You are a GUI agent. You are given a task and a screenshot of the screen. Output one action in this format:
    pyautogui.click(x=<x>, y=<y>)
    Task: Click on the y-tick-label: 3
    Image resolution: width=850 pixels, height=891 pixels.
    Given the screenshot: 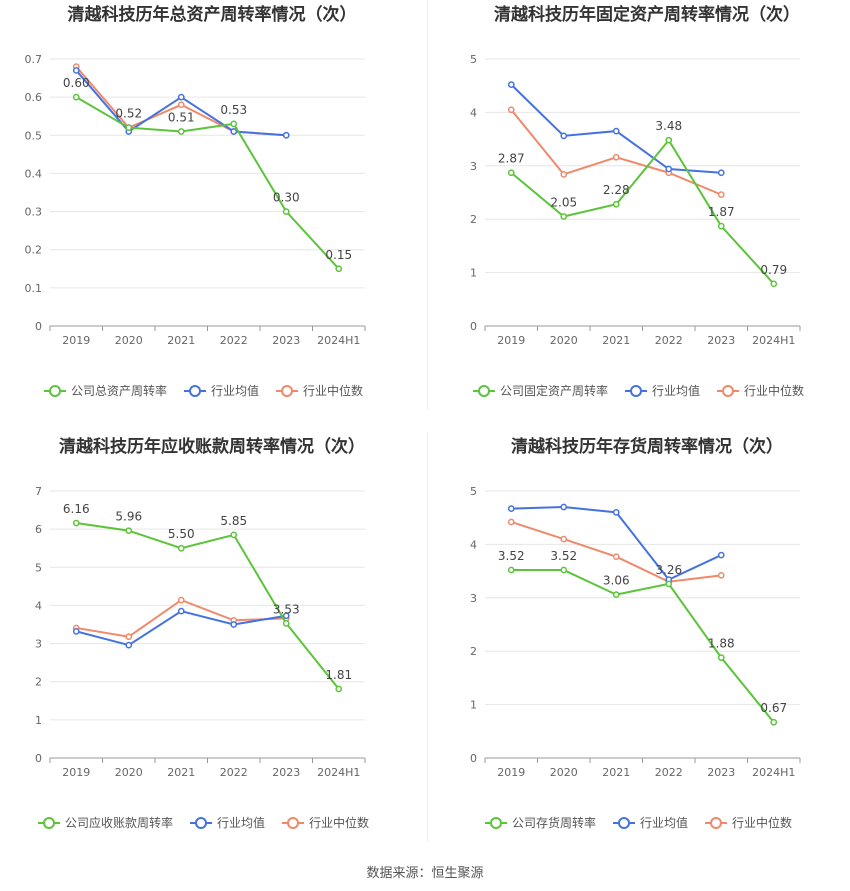 What is the action you would take?
    pyautogui.click(x=473, y=598)
    